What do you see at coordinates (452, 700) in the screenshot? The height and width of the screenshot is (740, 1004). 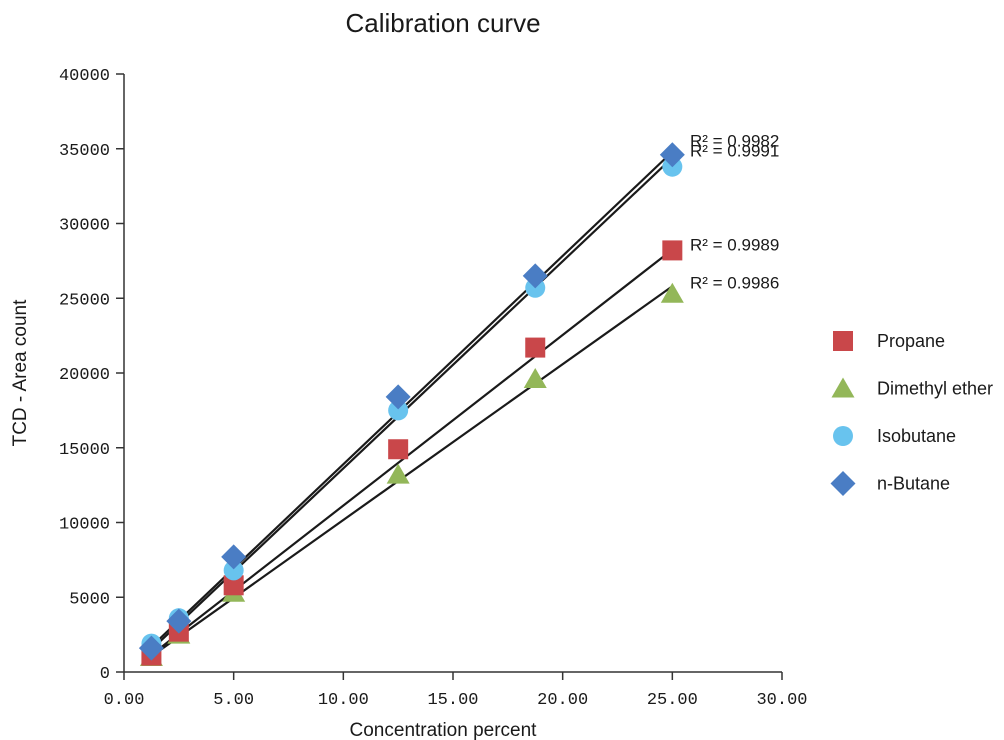 I see `x-tick-label: 15.00` at bounding box center [452, 700].